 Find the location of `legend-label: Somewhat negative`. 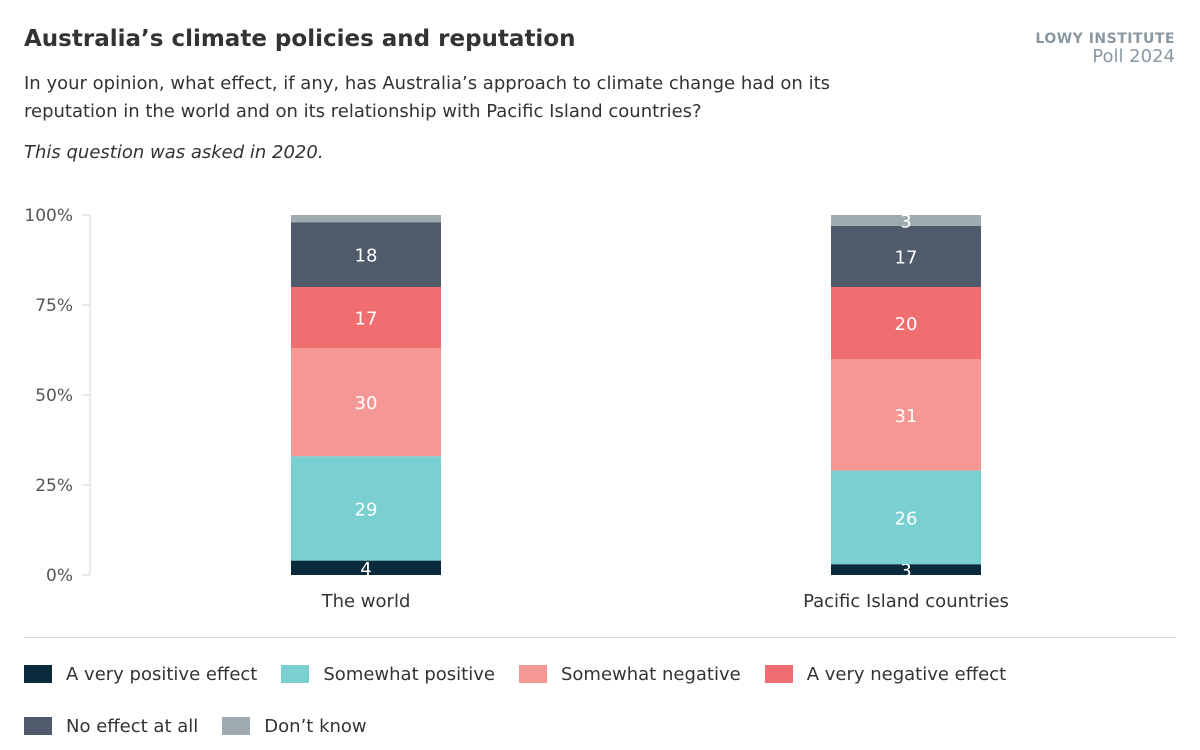

legend-label: Somewhat negative is located at coordinates (650, 674).